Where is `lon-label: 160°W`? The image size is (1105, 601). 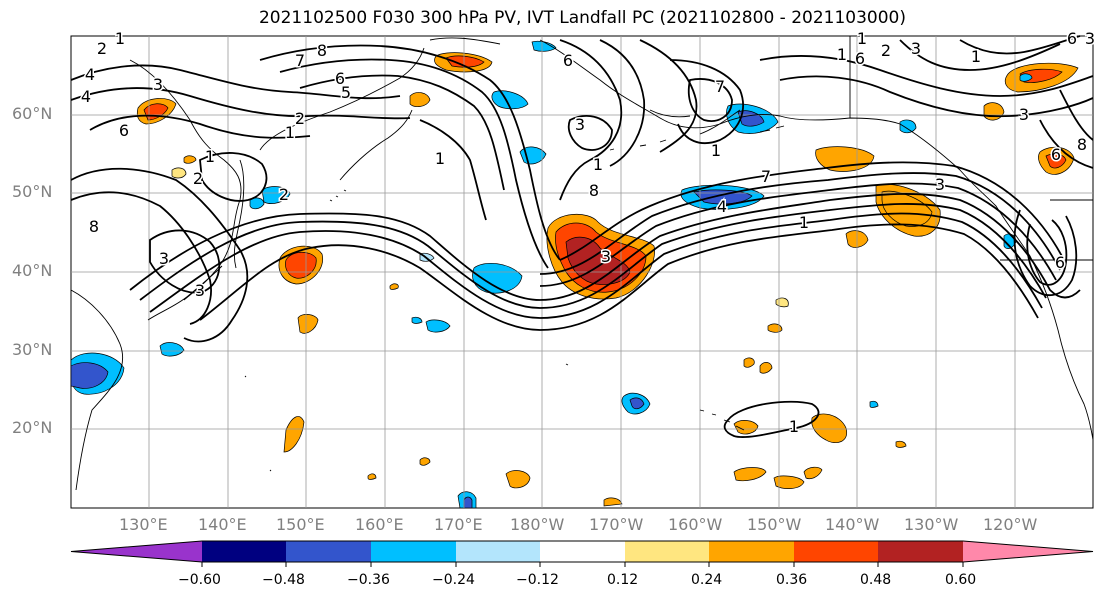
lon-label: 160°W is located at coordinates (695, 524).